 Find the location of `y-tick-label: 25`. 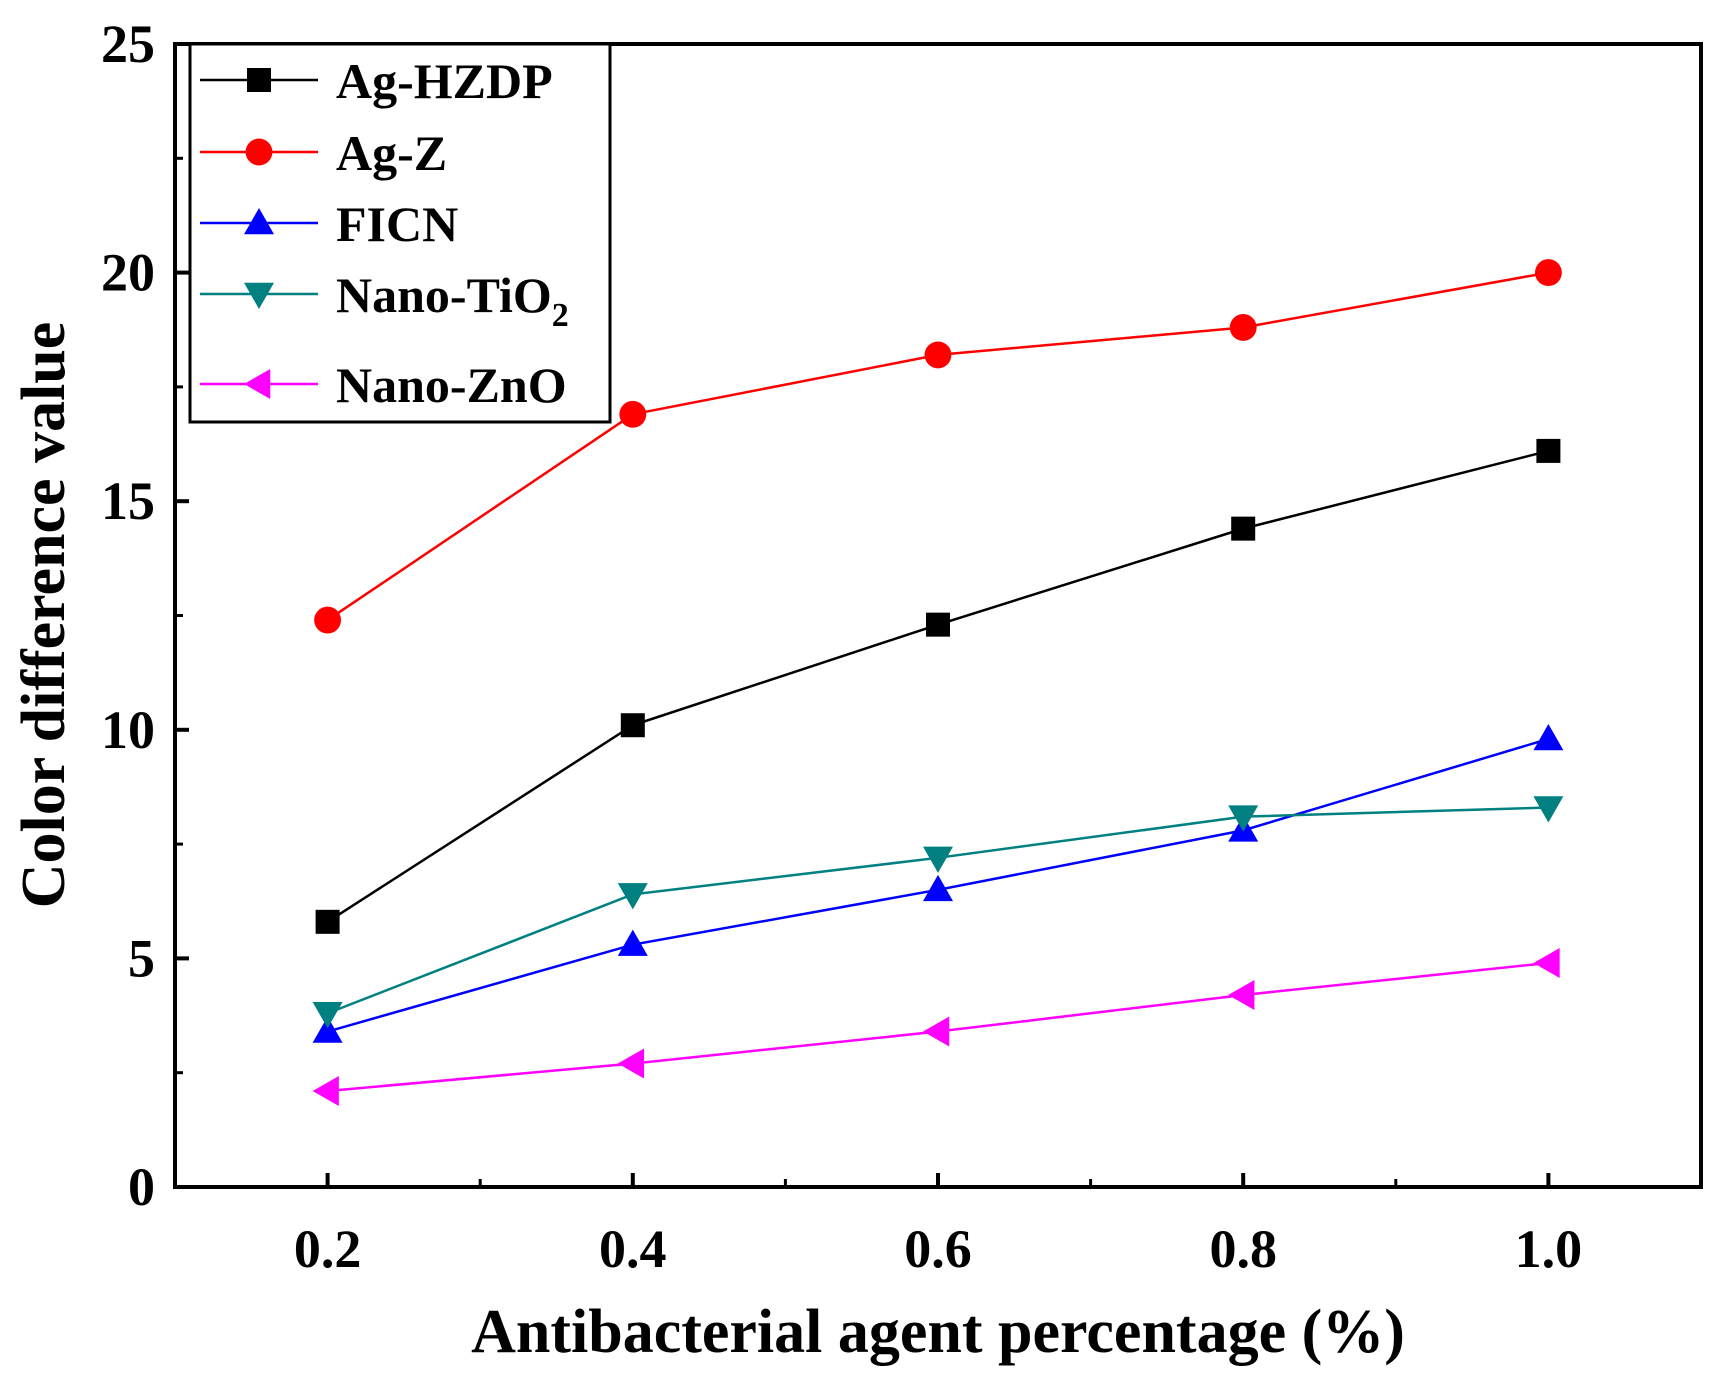

y-tick-label: 25 is located at coordinates (128, 44).